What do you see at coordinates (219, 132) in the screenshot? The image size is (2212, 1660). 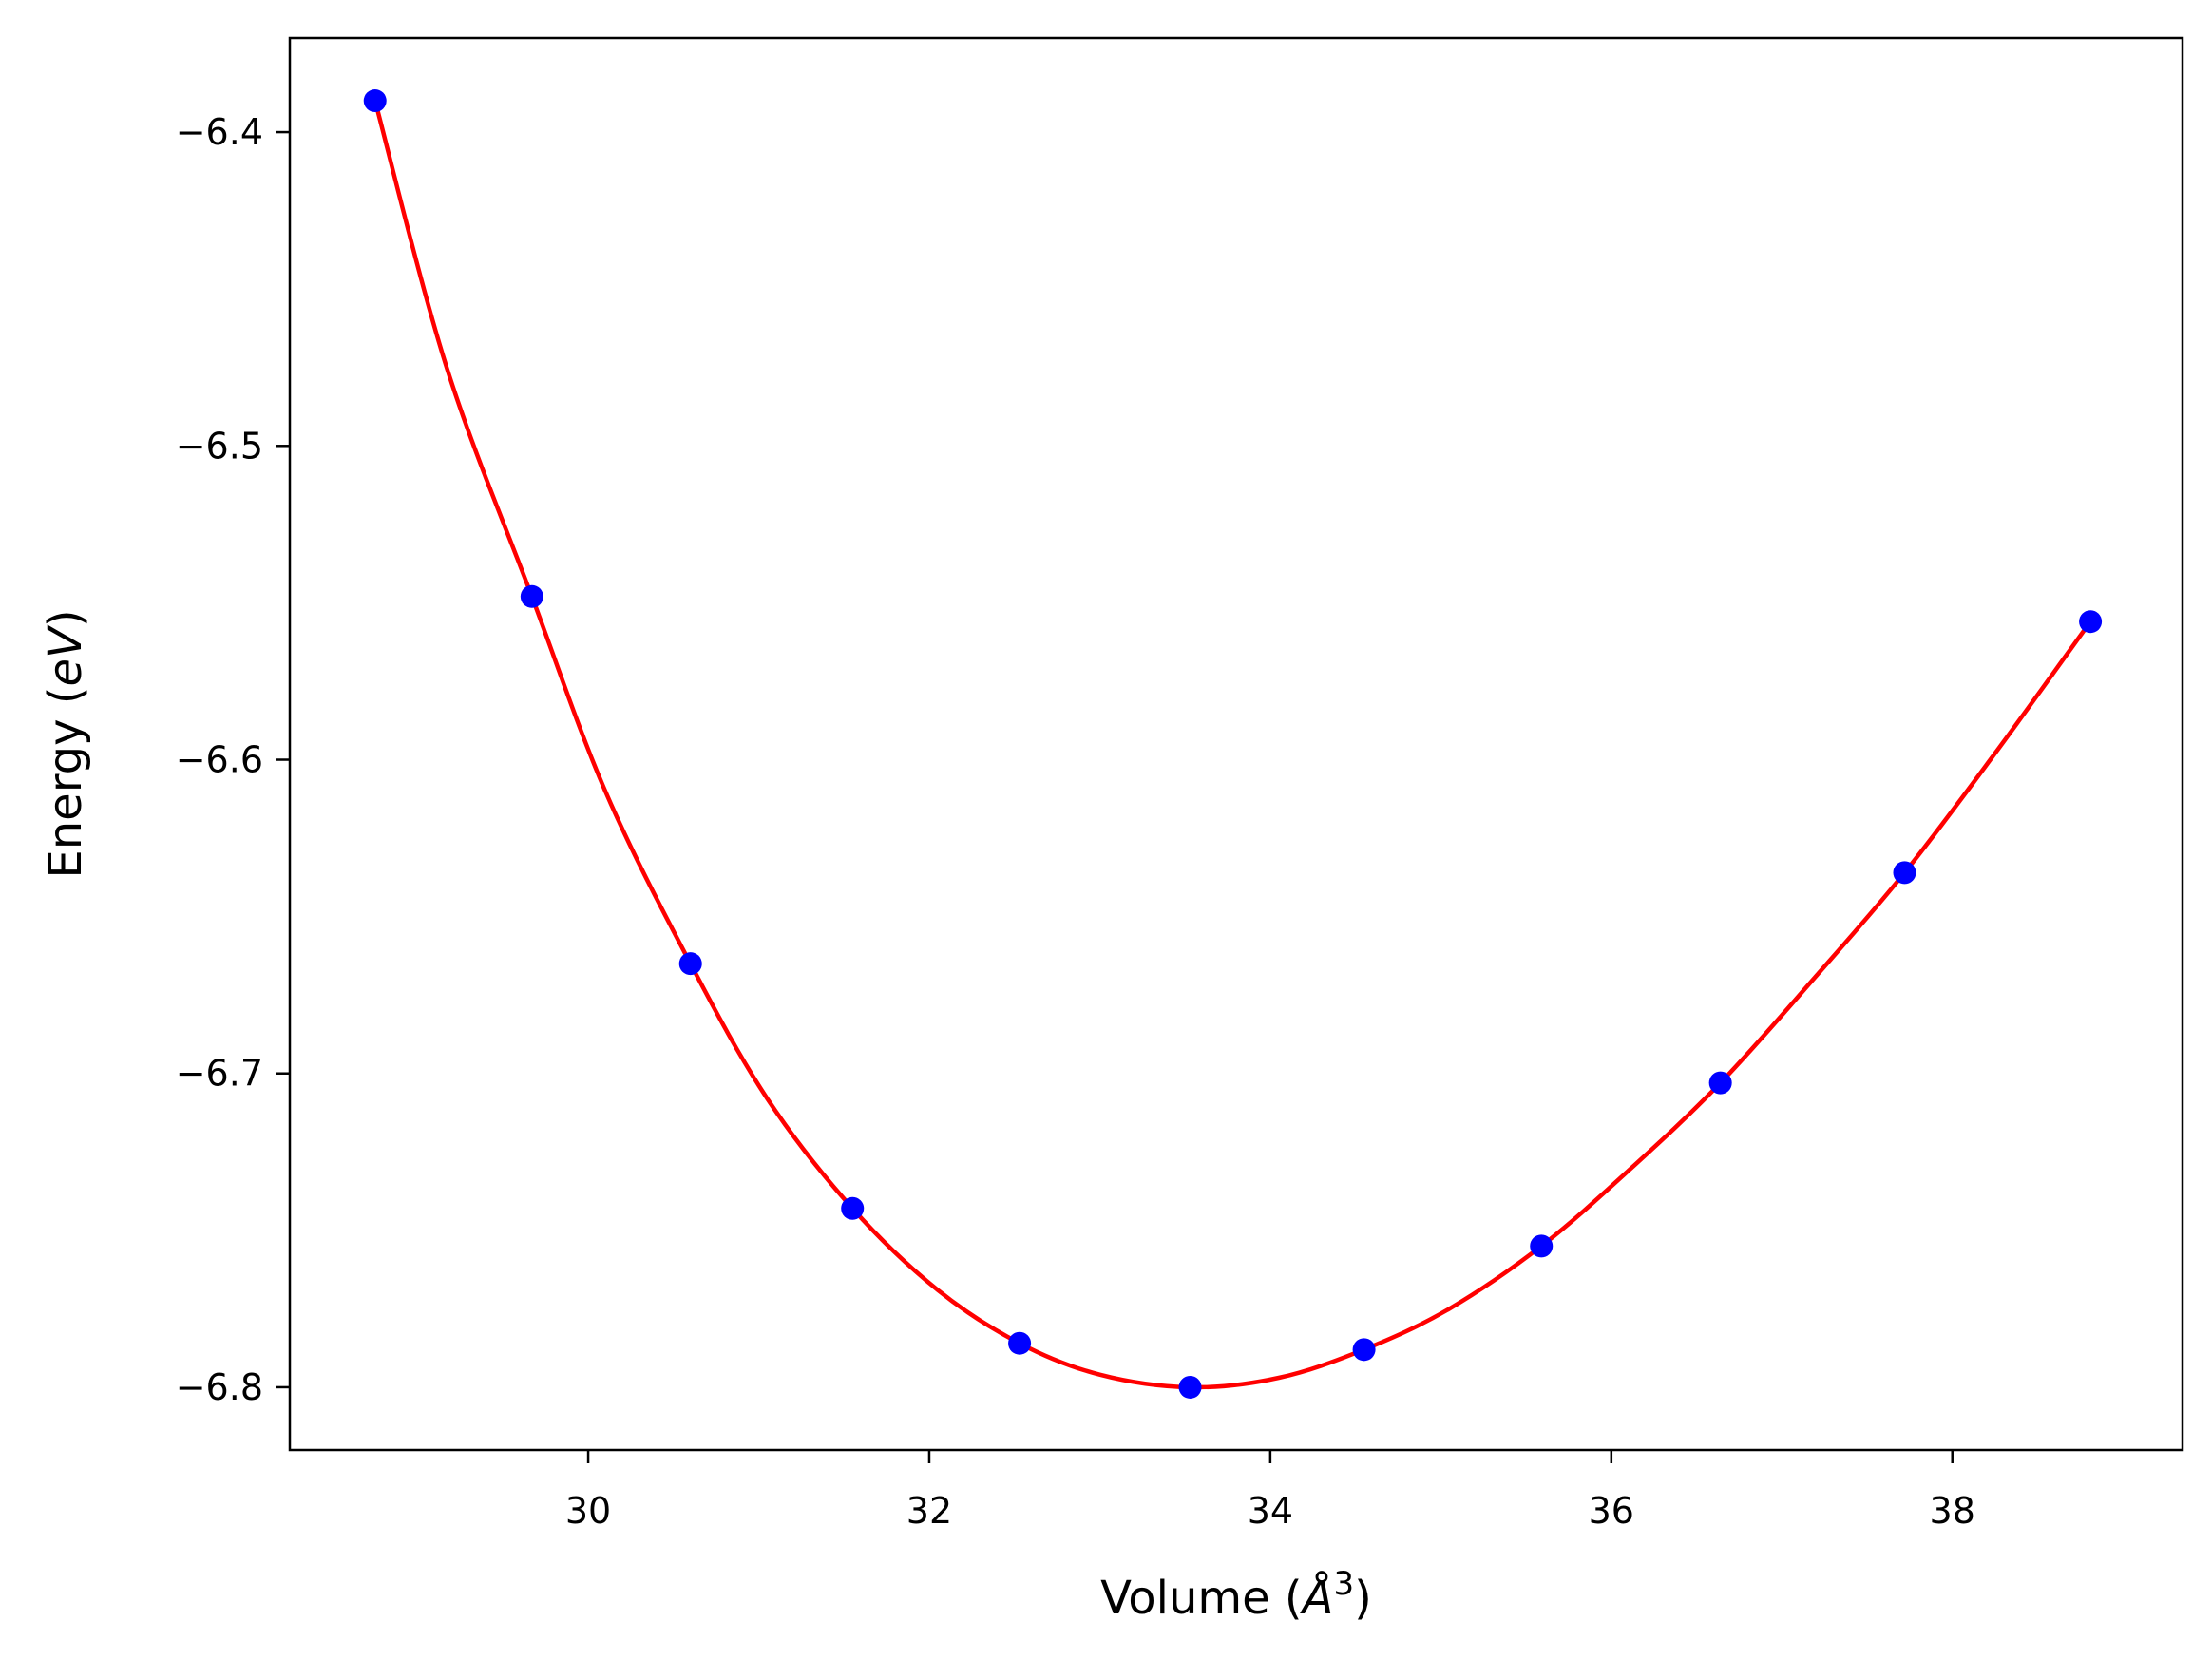 I see `y-tick-label: −6.4` at bounding box center [219, 132].